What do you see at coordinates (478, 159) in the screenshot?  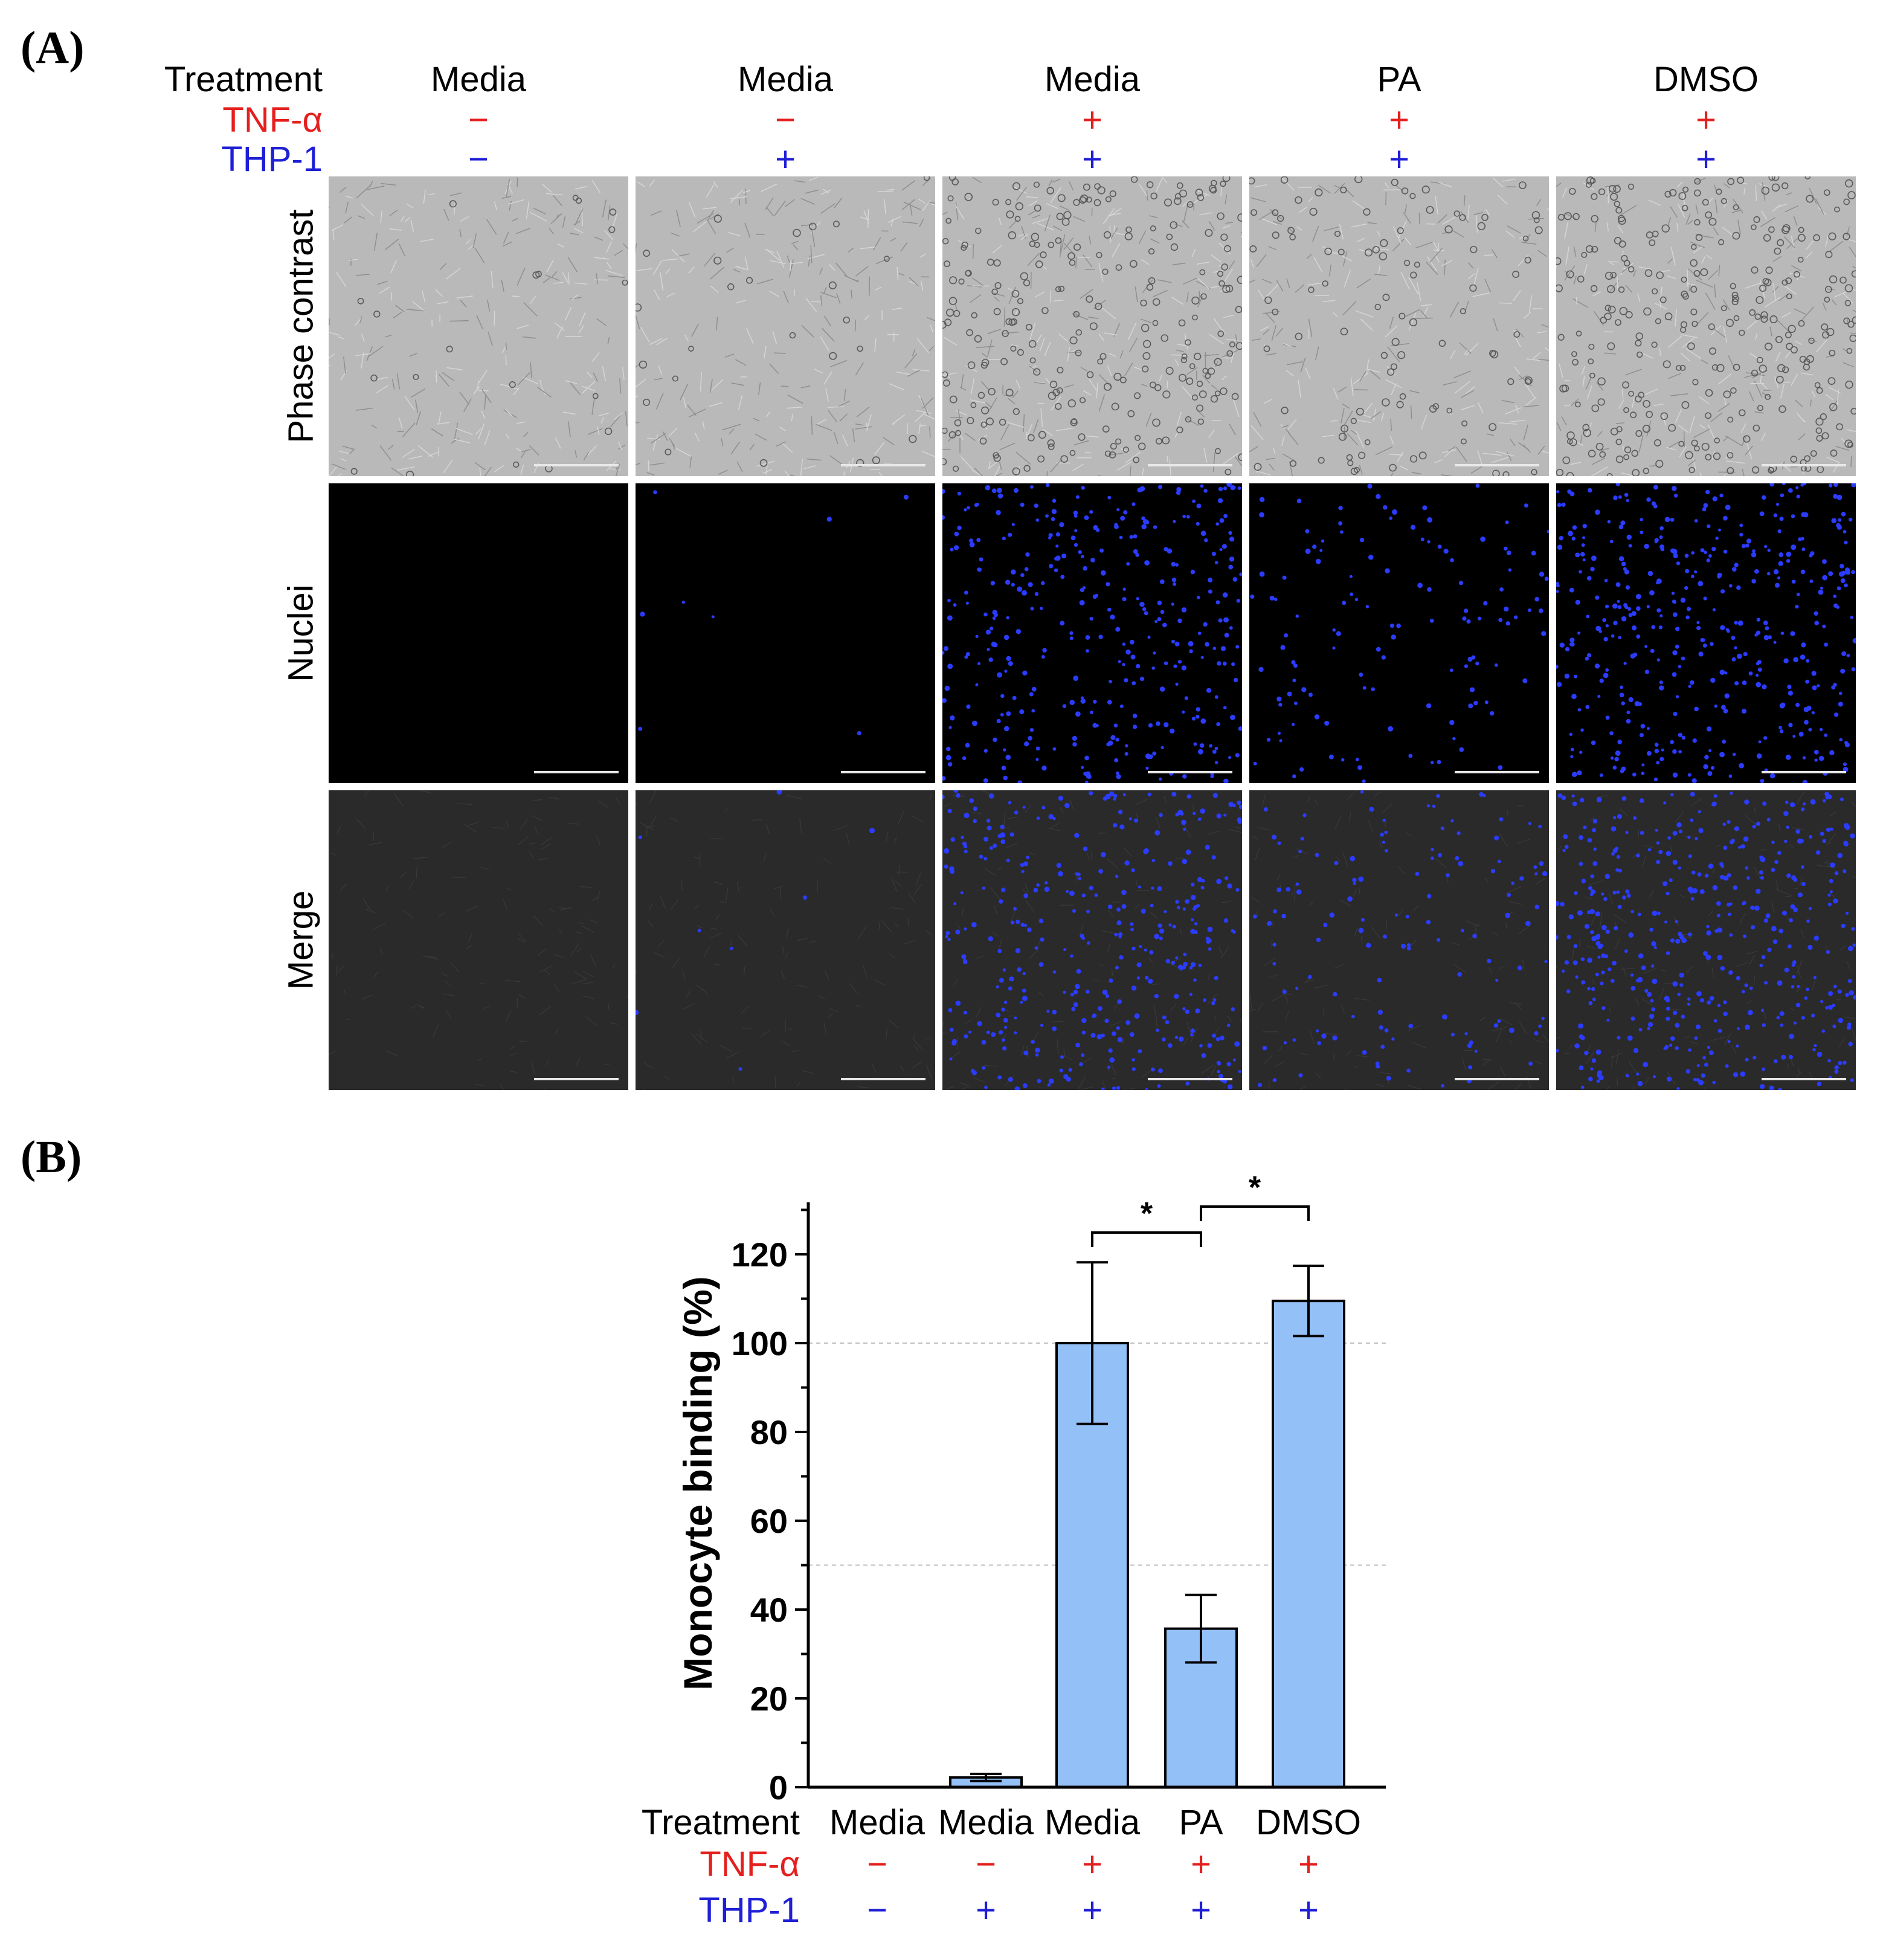 I see `panel-a-col1-thp: −` at bounding box center [478, 159].